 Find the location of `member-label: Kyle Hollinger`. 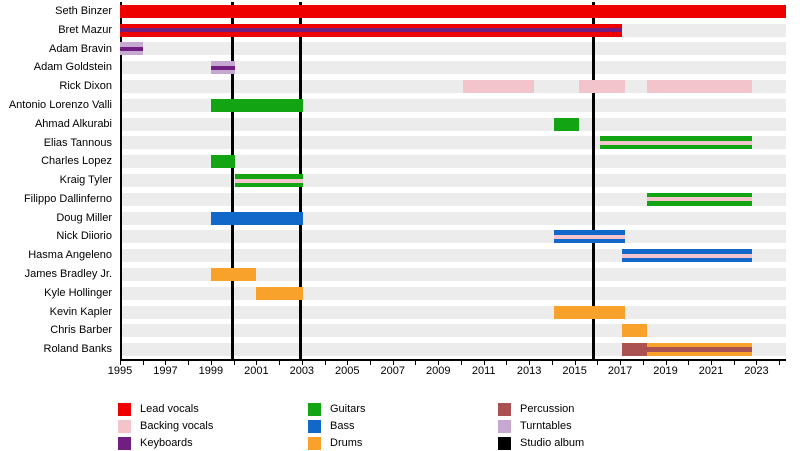

member-label: Kyle Hollinger is located at coordinates (78, 292).